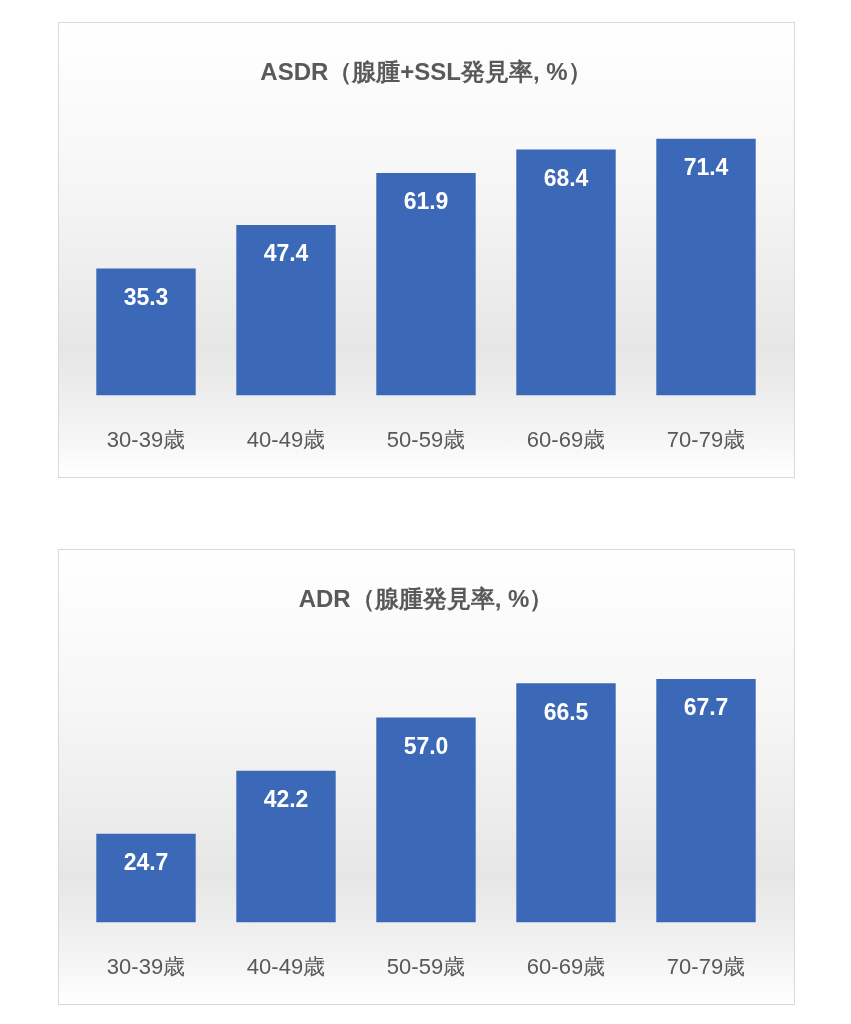 This screenshot has width=851, height=1024. Describe the element at coordinates (146, 296) in the screenshot. I see `data-label: 35.3` at that location.